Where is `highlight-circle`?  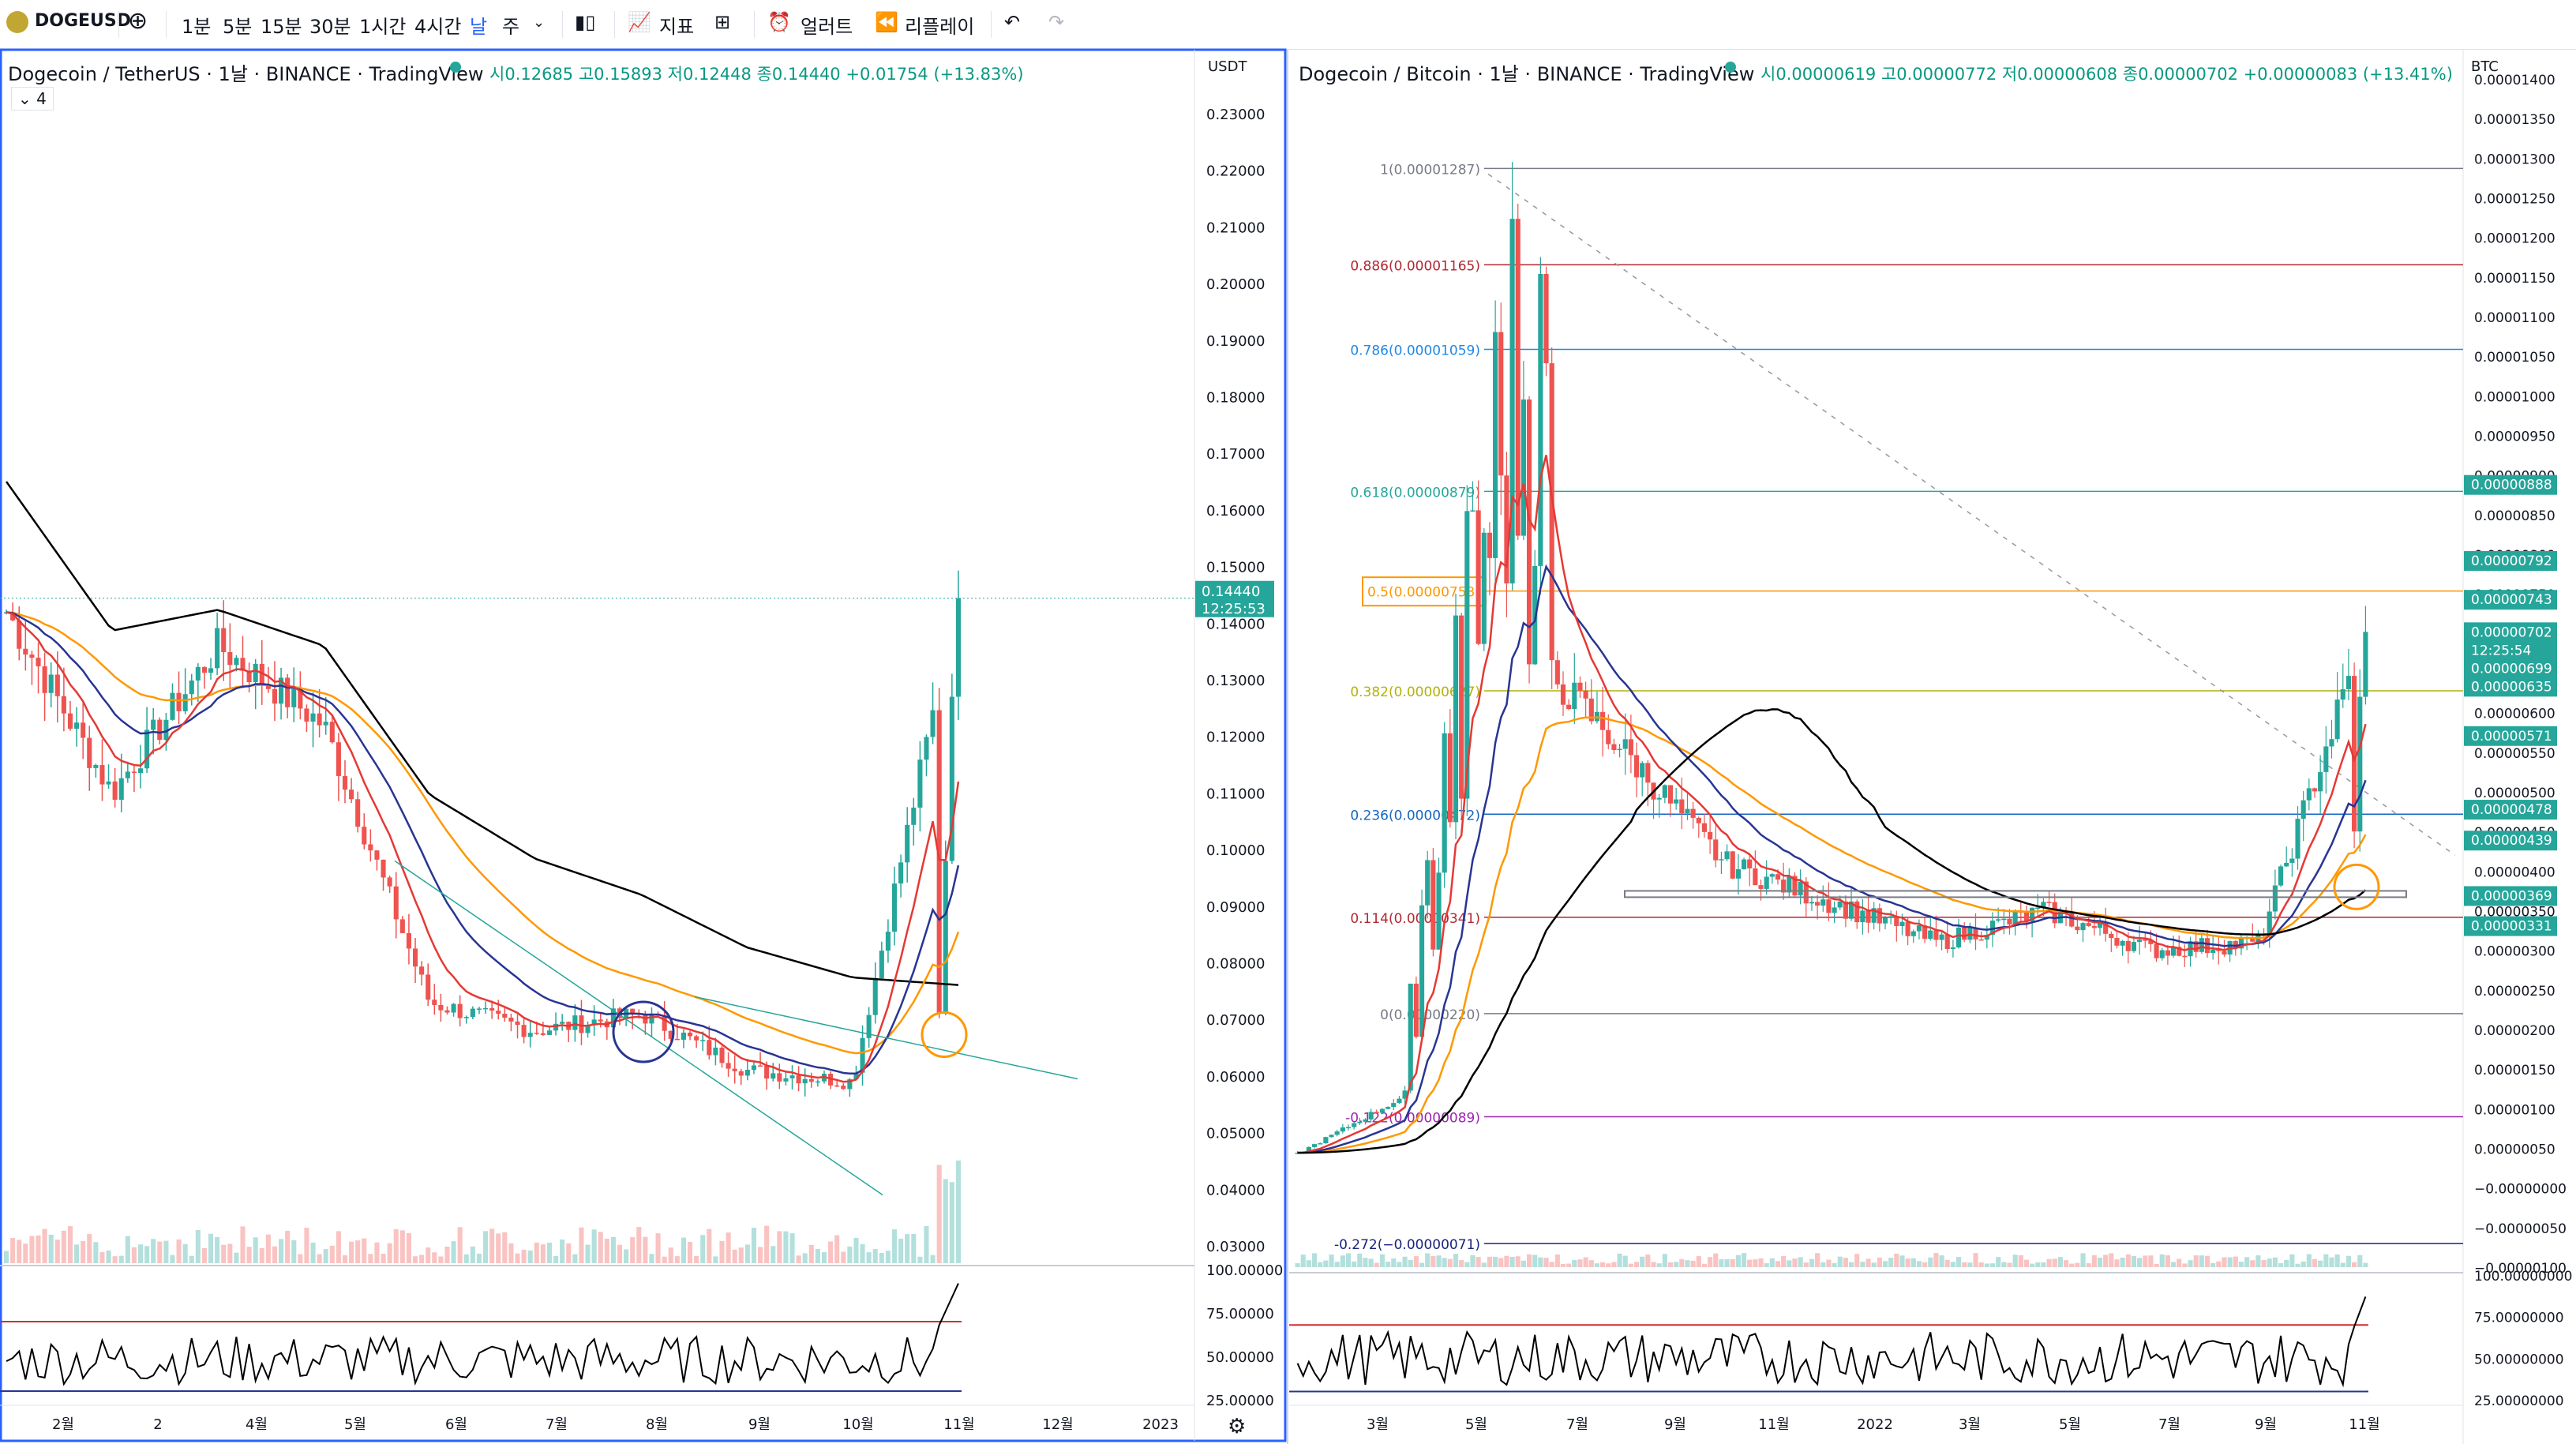
highlight-circle is located at coordinates (643, 1031).